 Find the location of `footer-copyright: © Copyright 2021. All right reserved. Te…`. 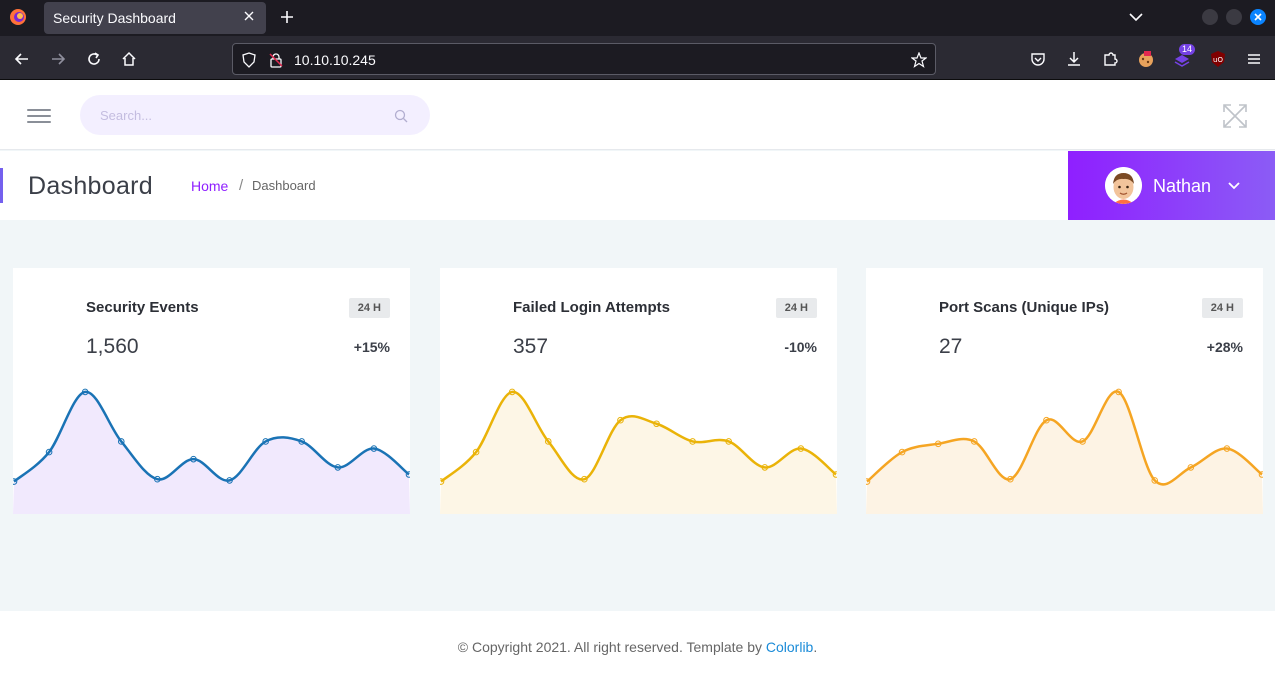

footer-copyright: © Copyright 2021. All right reserved. Te… is located at coordinates (637, 647).